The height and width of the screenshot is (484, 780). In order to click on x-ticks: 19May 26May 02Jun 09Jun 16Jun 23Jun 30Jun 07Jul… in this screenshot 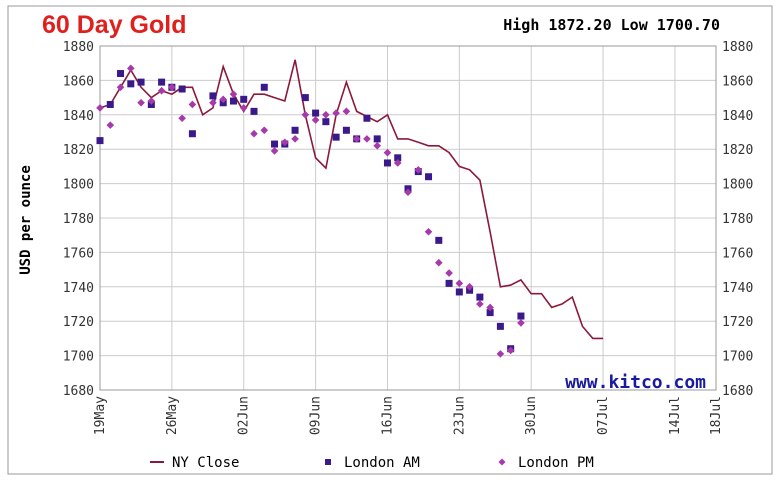, I will do `click(408, 415)`.